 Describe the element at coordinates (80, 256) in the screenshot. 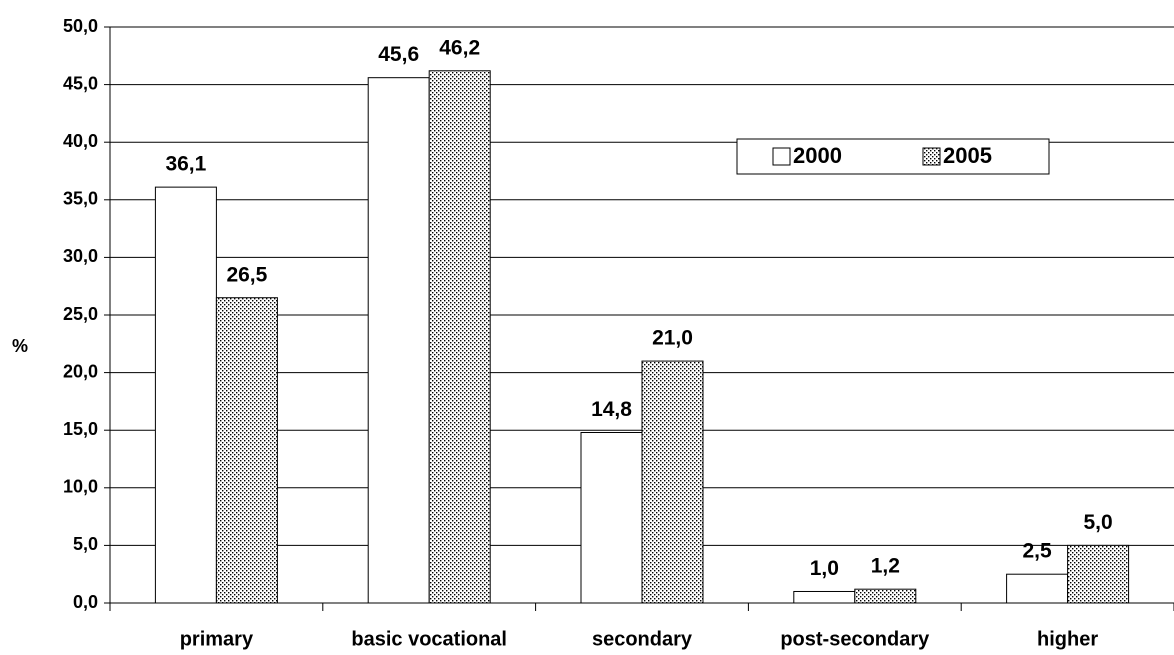

I see `y-tick-label: 30,0` at that location.